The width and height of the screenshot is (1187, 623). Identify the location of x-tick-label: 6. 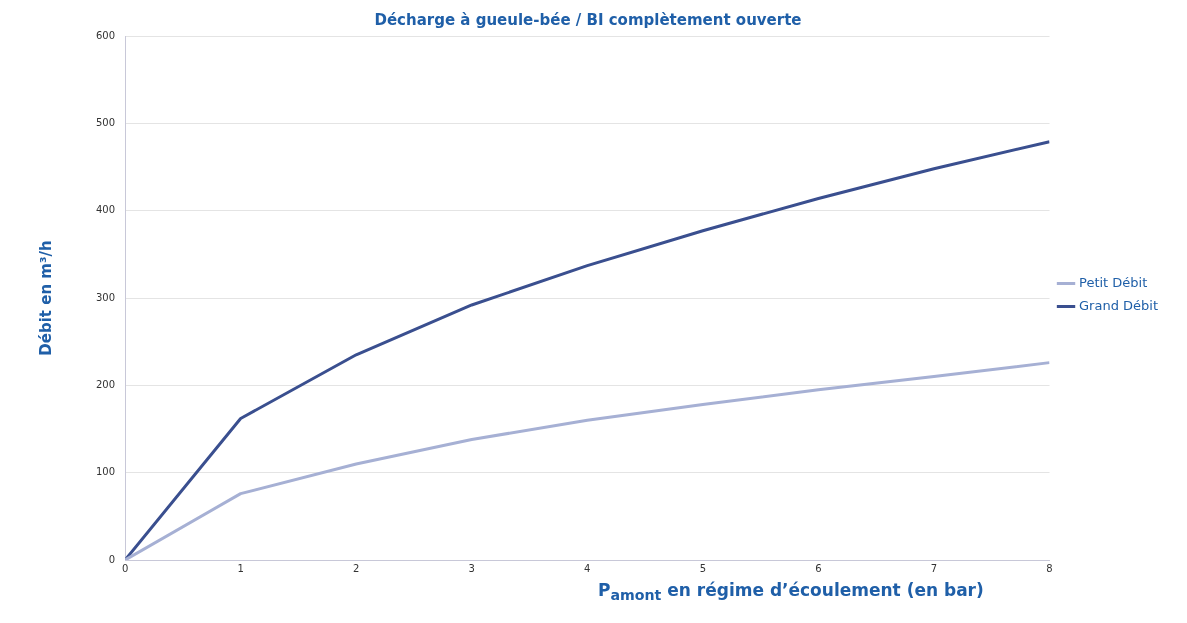
(818, 568).